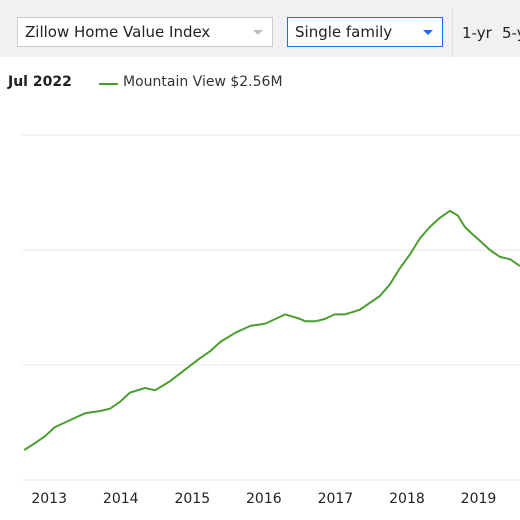 The image size is (520, 520). I want to click on legend-entry: Mountain View $2.56M, so click(203, 82).